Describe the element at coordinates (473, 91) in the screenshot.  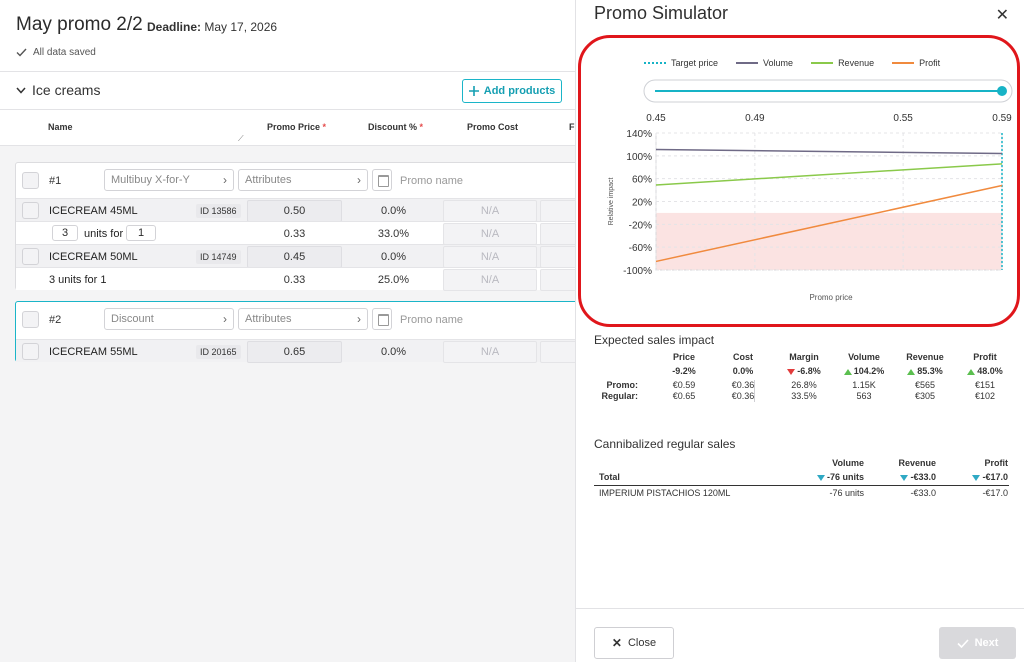
I see `plus-icon` at that location.